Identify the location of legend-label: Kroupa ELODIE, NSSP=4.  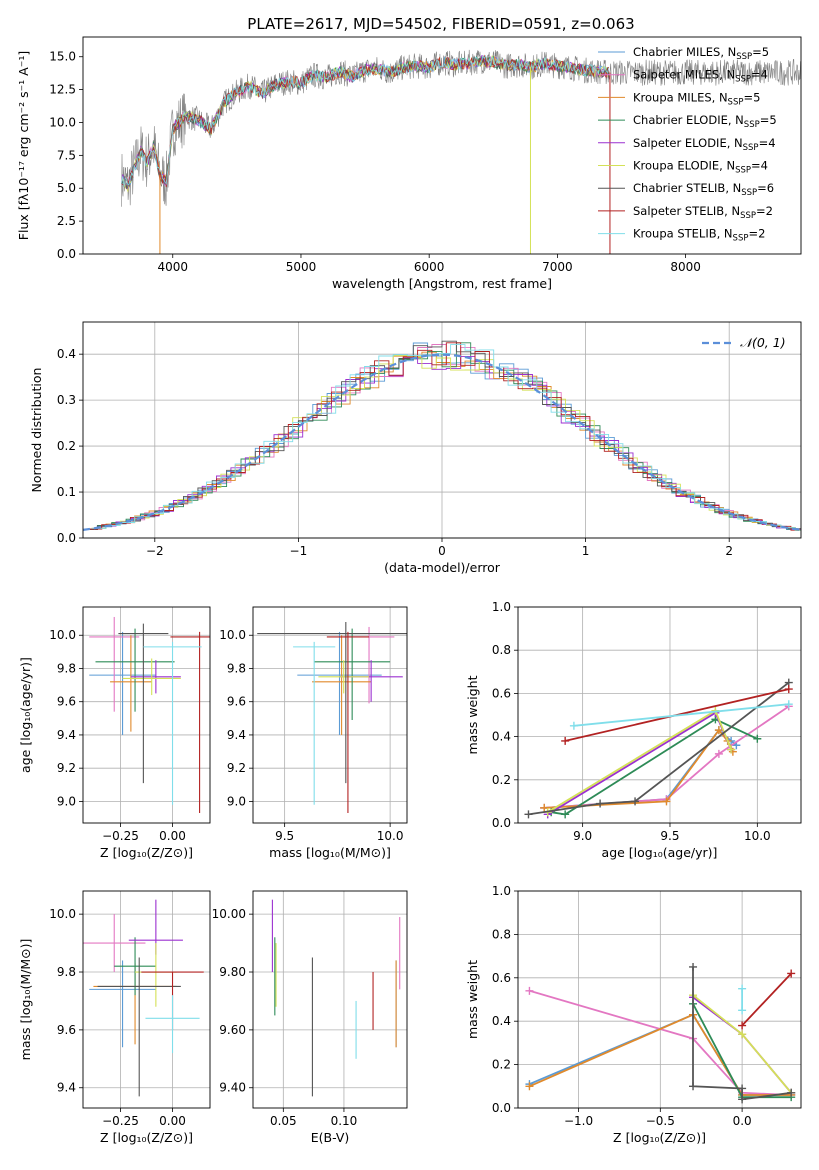
(700, 167).